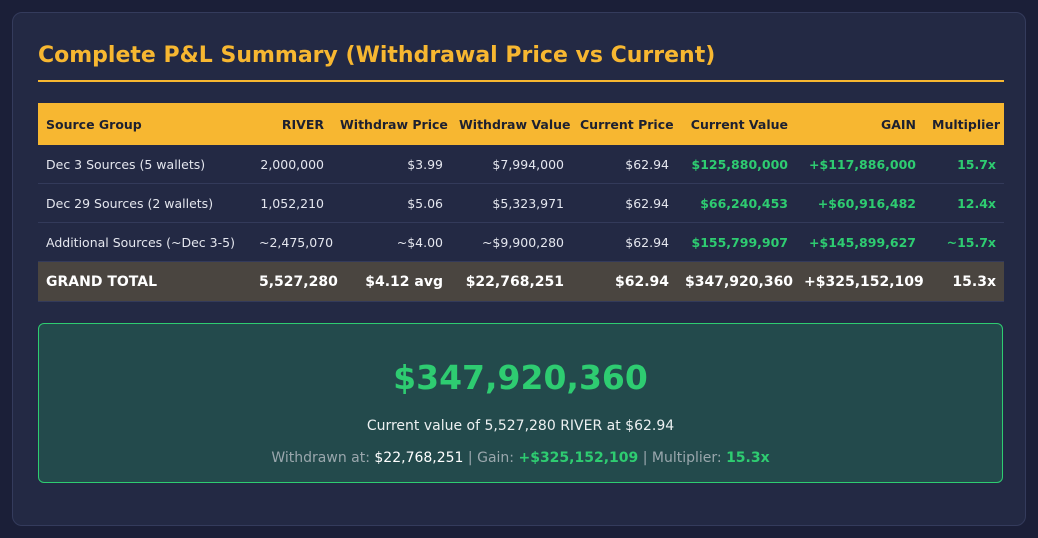 This screenshot has width=1038, height=538. Describe the element at coordinates (144, 281) in the screenshot. I see `total-label: GRAND TOTAL` at that location.